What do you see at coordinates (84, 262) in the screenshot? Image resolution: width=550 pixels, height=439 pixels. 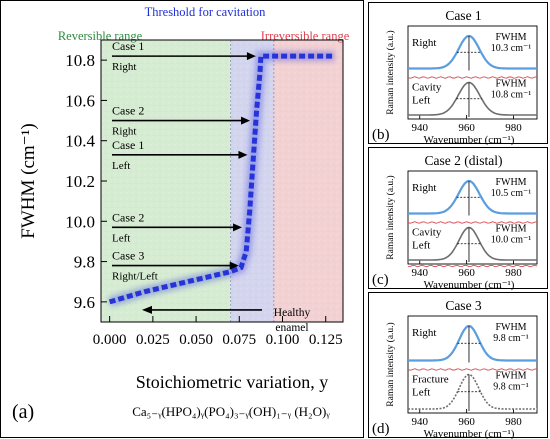 I see `y-tick-label-1: 9.8` at bounding box center [84, 262].